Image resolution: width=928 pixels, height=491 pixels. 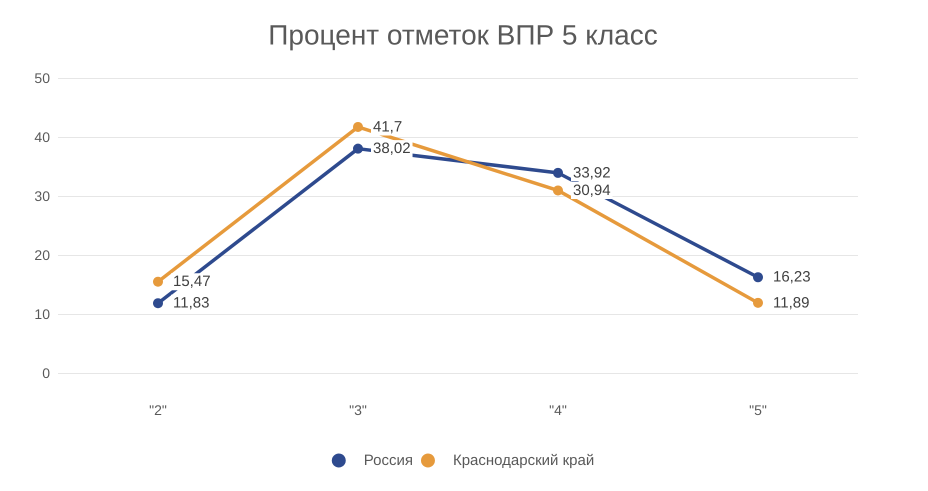 What do you see at coordinates (46, 373) in the screenshot?
I see `y-tick-label: 0` at bounding box center [46, 373].